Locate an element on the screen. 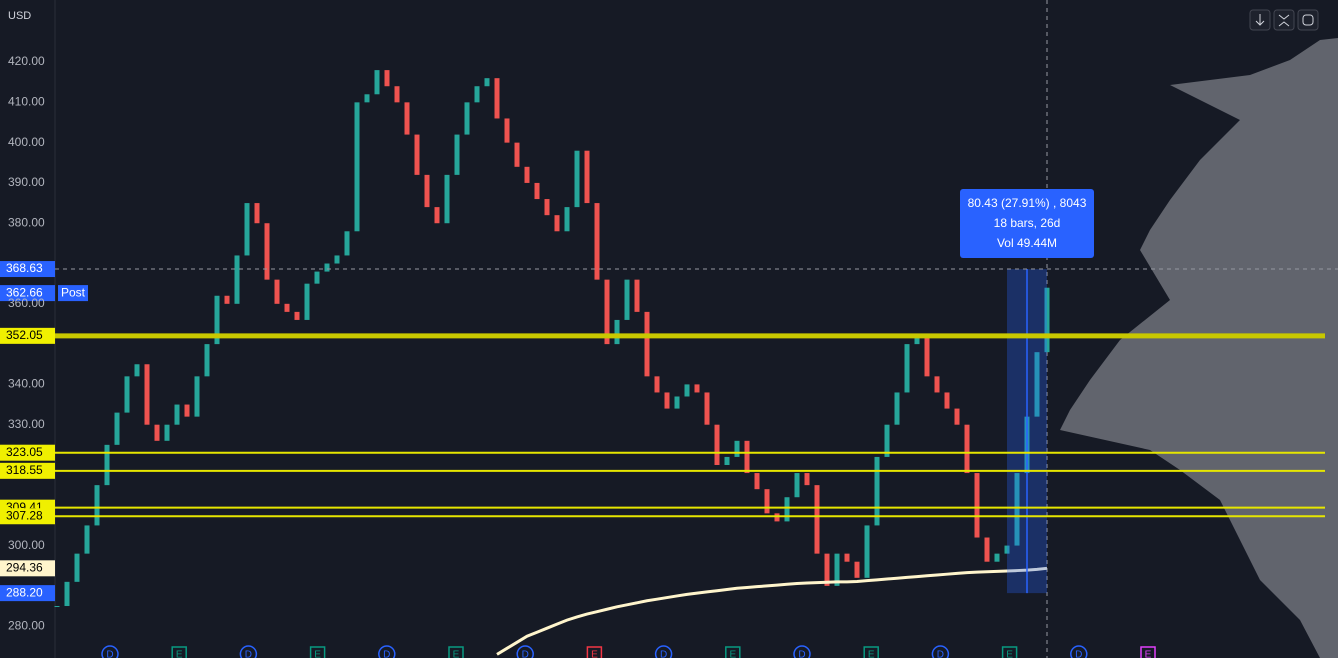 The width and height of the screenshot is (1338, 658). tooltip-text: Vol 49.44M is located at coordinates (1027, 243).